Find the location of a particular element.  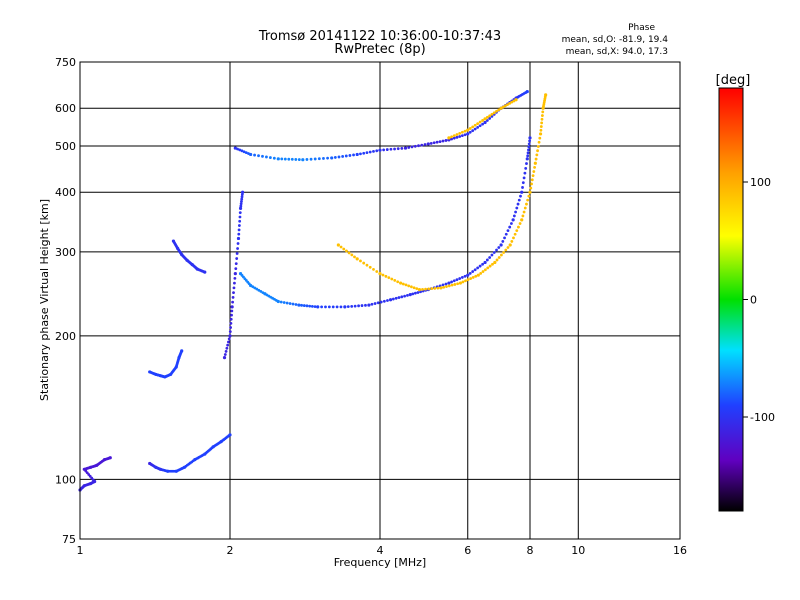

colorbar-tick-label: 100 is located at coordinates (760, 182).